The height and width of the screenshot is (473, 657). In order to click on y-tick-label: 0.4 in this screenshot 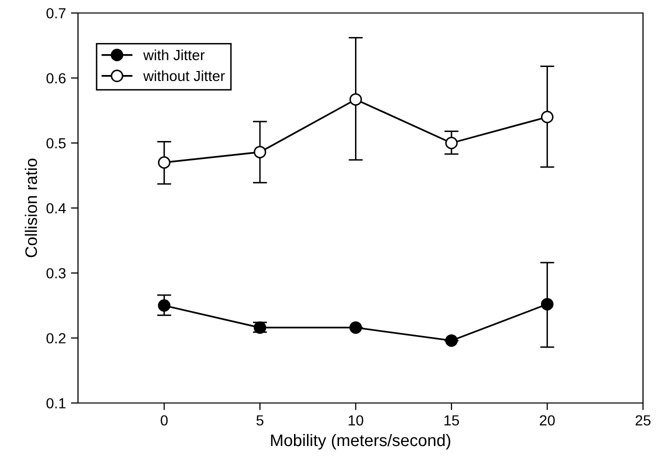, I will do `click(56, 208)`.